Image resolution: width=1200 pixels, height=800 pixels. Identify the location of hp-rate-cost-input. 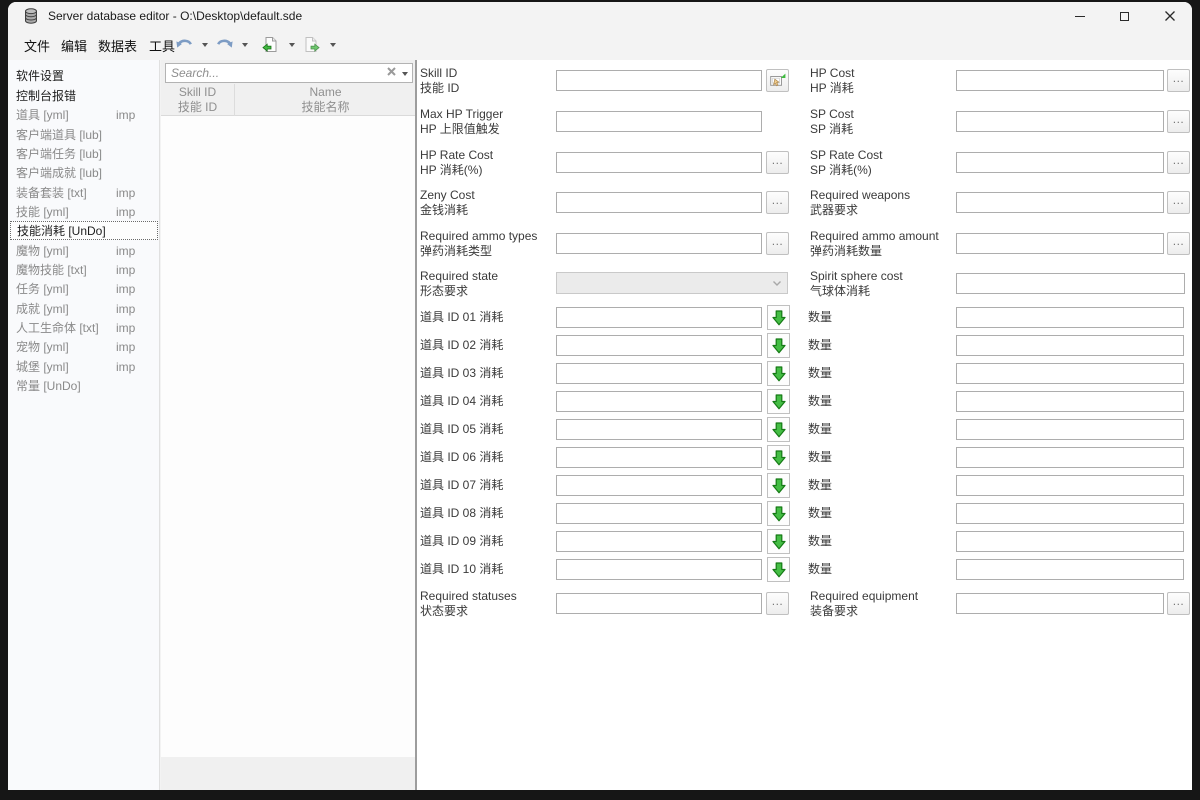
(659, 162).